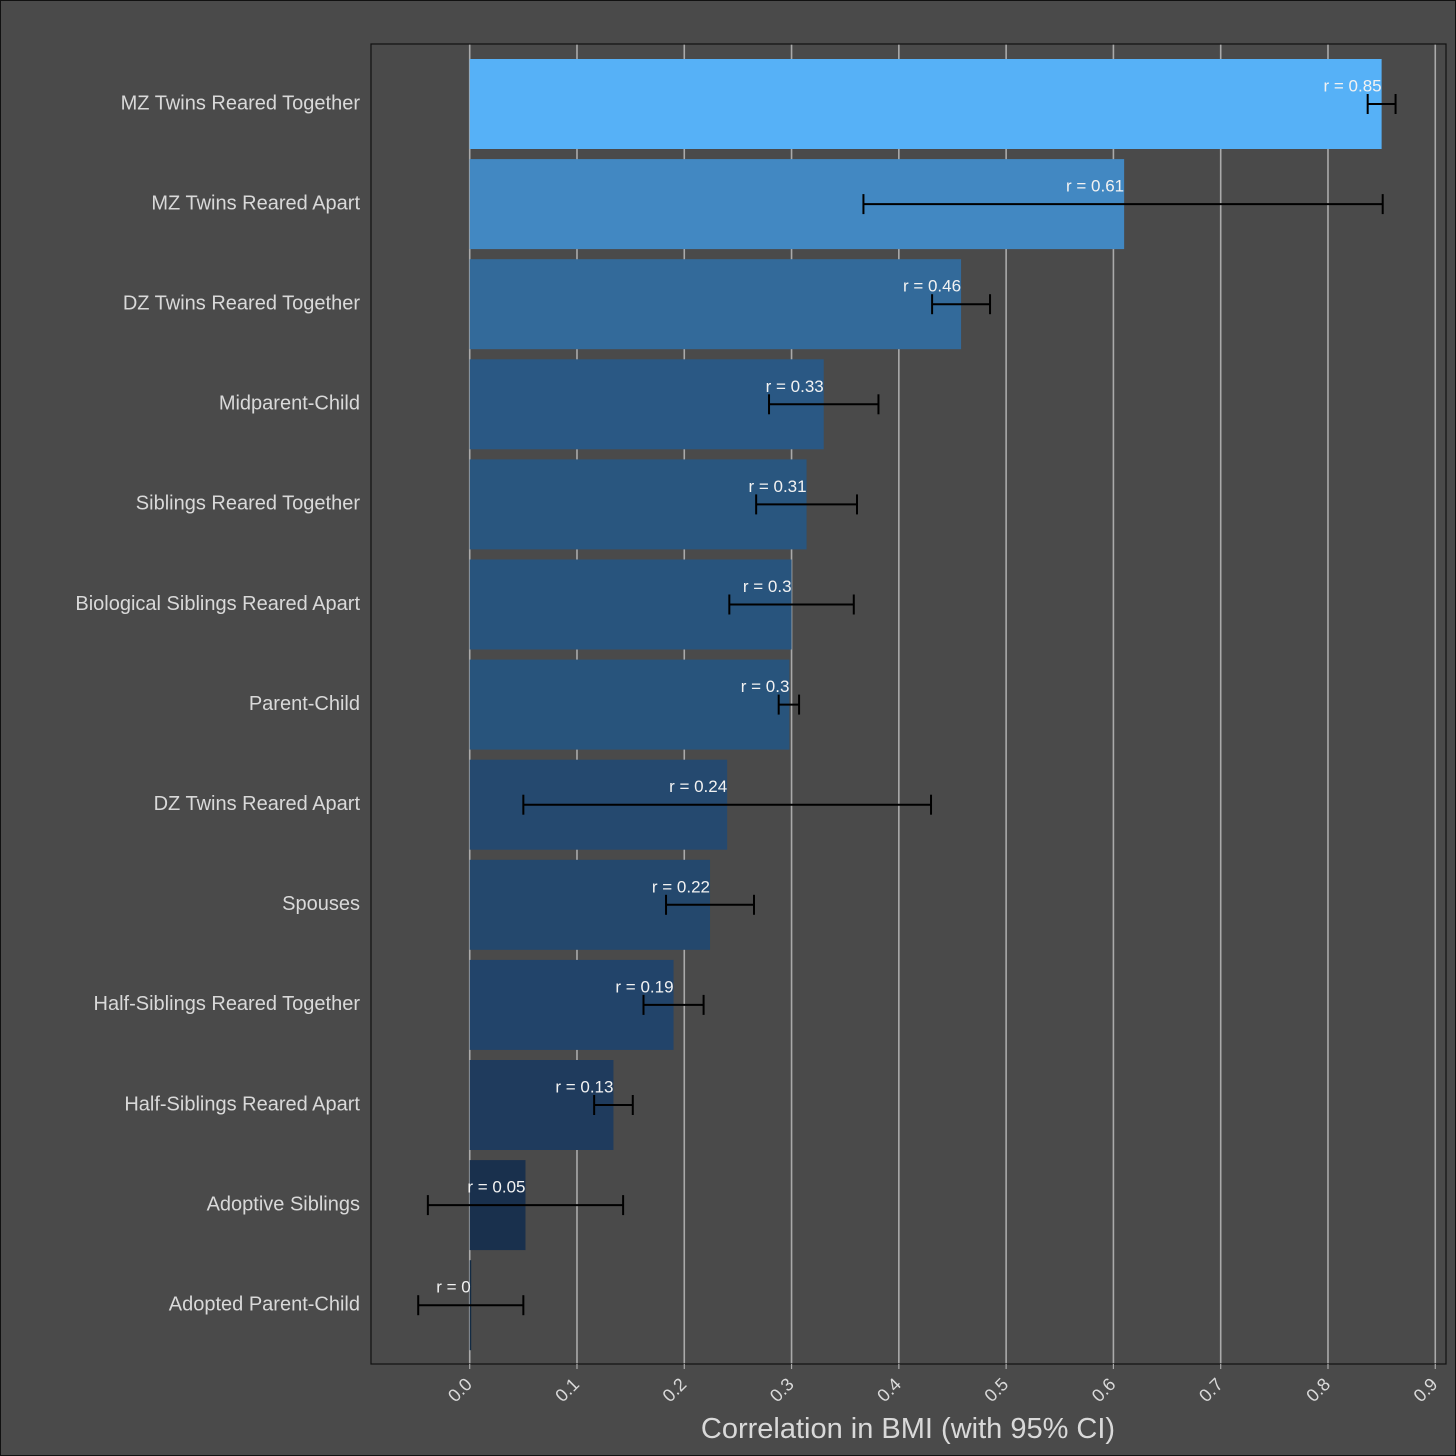 This screenshot has height=1456, width=1456. Describe the element at coordinates (321, 904) in the screenshot. I see `category-label-spouses: Spouses` at that location.